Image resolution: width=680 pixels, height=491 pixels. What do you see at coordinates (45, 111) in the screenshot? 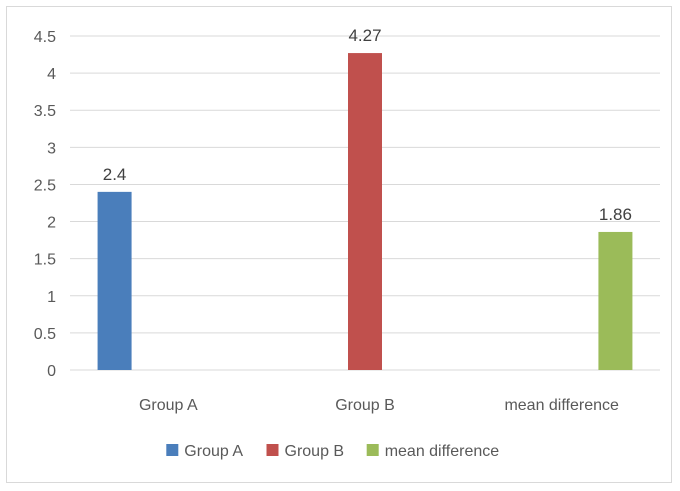
I see `y-tick-label: 3.5` at bounding box center [45, 111].